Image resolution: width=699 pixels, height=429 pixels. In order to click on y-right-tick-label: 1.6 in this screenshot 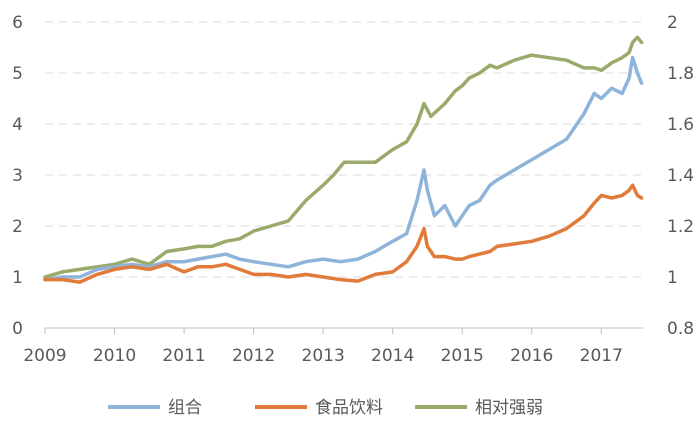, I will do `click(680, 125)`.